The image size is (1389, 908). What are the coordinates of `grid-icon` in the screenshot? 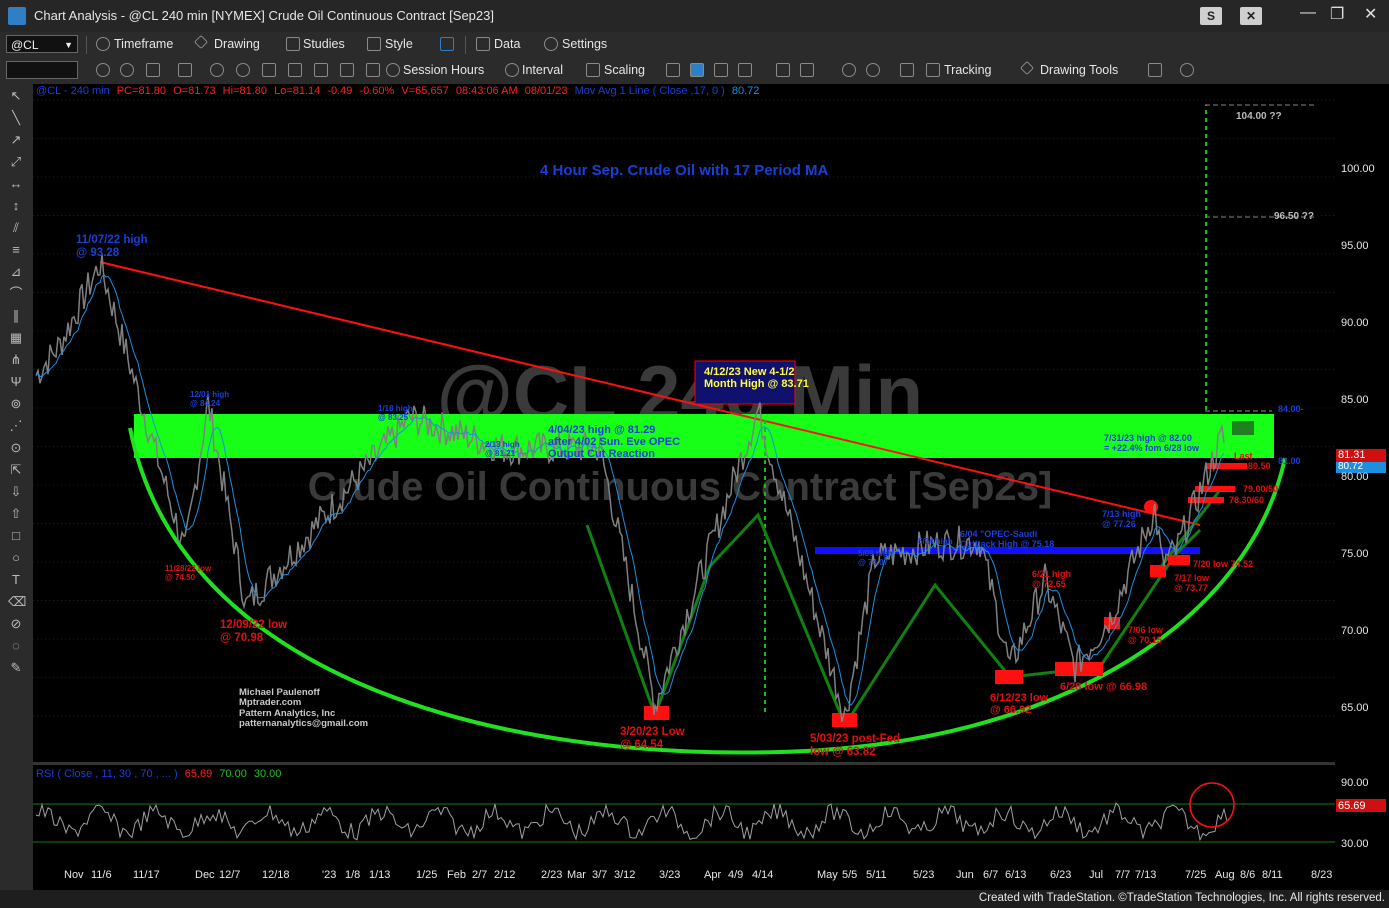 It's located at (269, 70).